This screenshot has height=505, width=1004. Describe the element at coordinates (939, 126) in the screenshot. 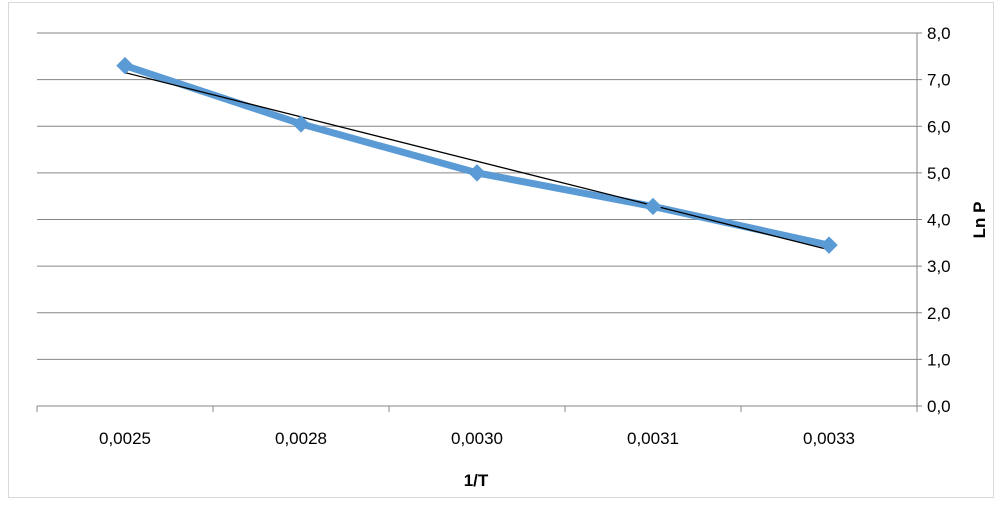

I see `y-tick-label: 6,0` at that location.